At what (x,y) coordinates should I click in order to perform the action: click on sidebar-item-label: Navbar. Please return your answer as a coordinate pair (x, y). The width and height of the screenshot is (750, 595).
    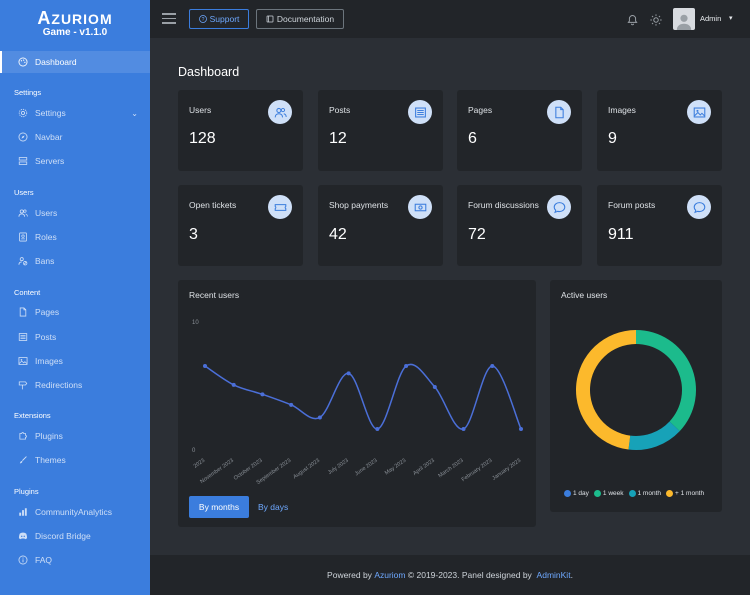
    Looking at the image, I should click on (49, 137).